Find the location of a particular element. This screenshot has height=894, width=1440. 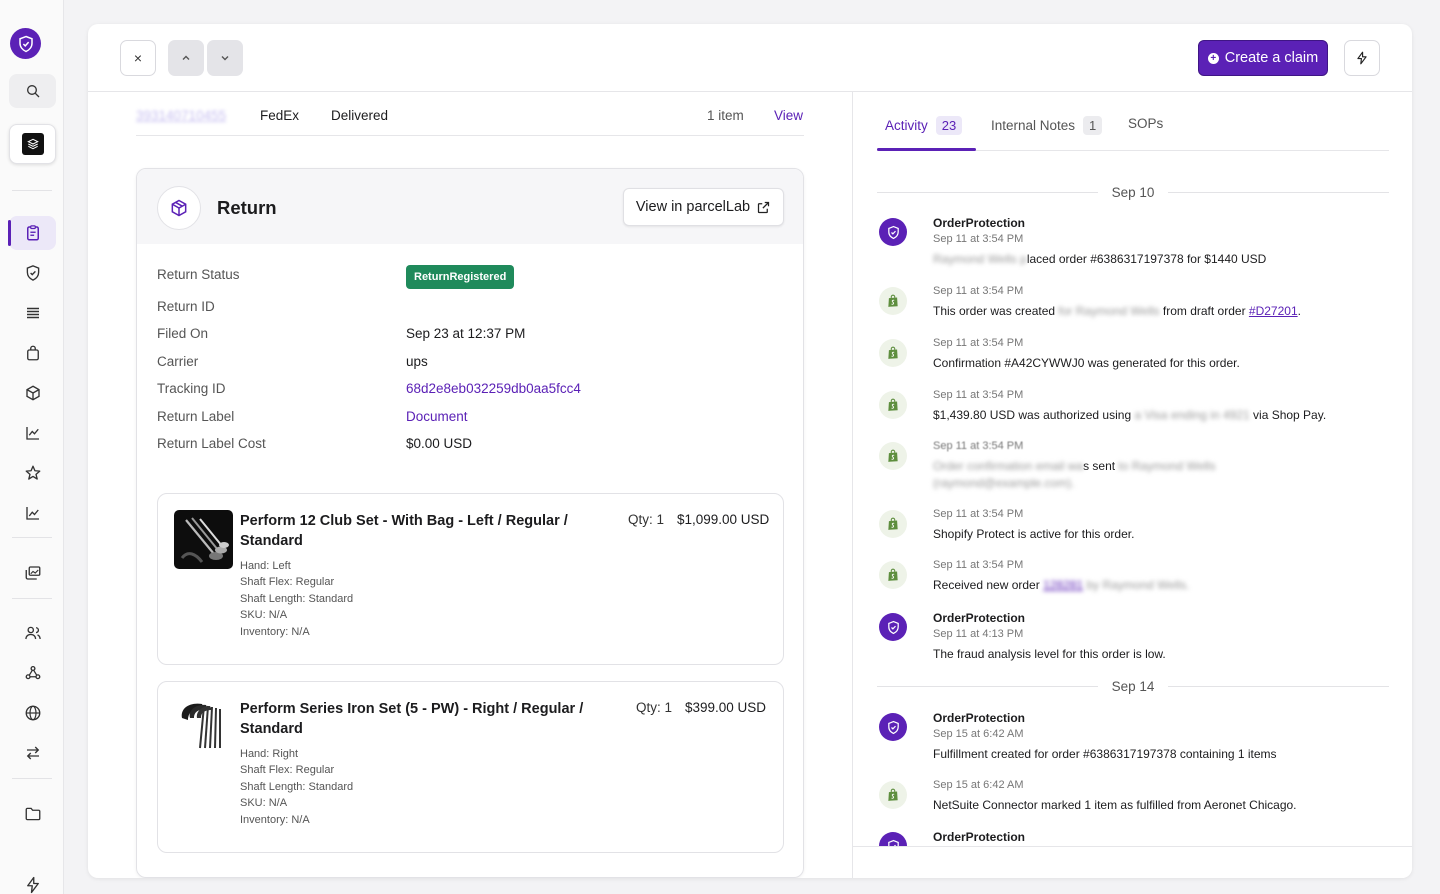

draft-order-link: #D27201 is located at coordinates (1273, 311).